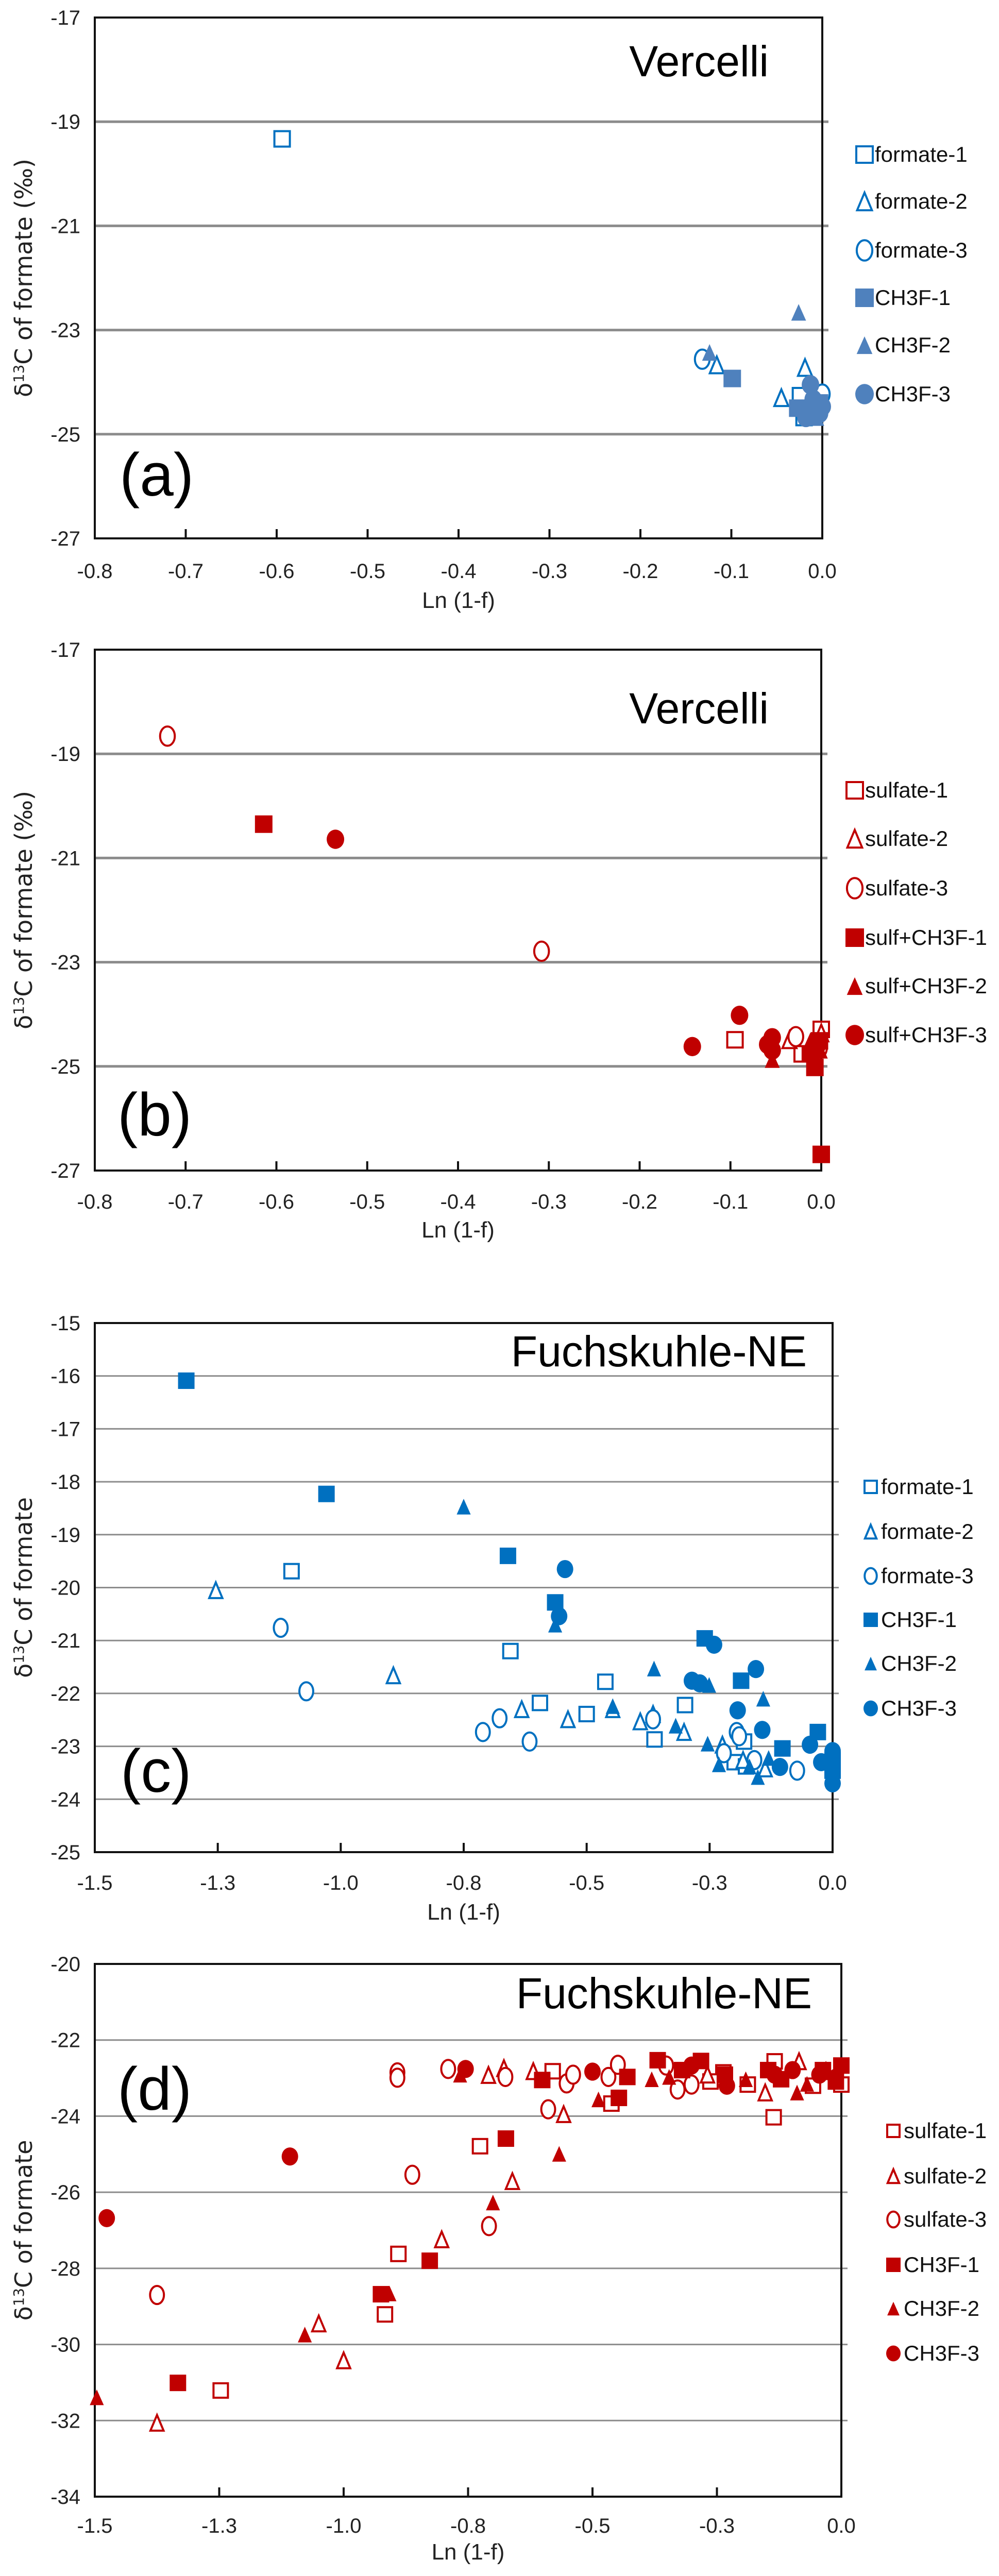  I want to click on y-tick-label: -24, so click(65, 1799).